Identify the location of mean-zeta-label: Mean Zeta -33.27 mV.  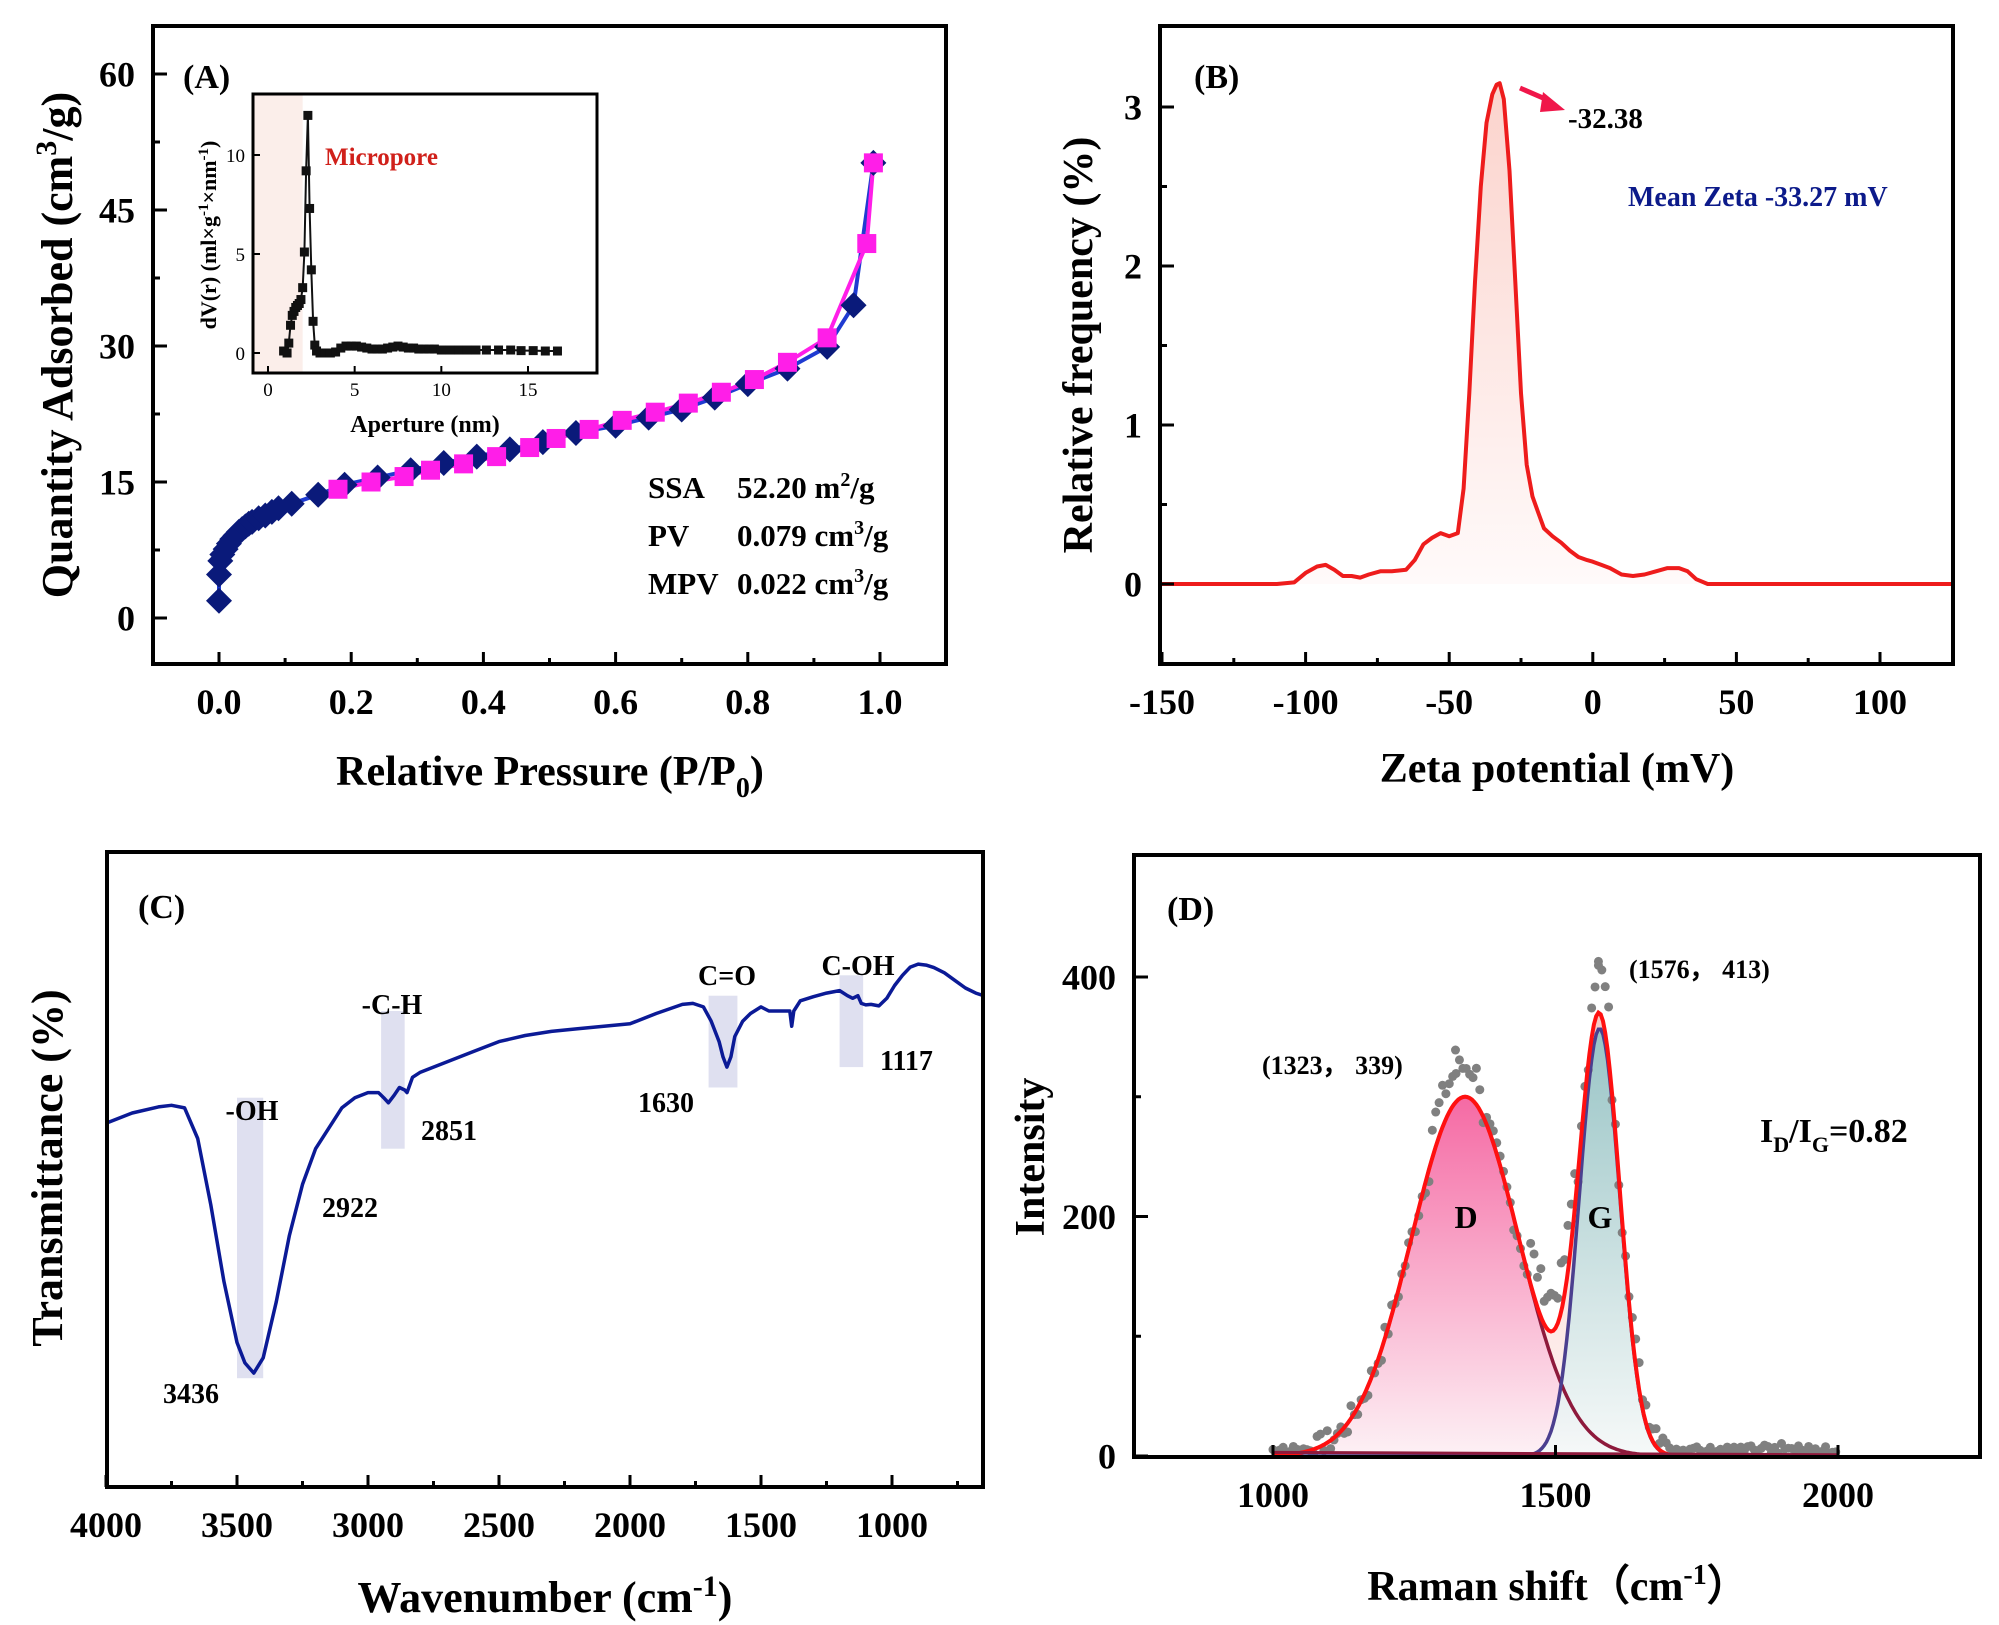
(1758, 197).